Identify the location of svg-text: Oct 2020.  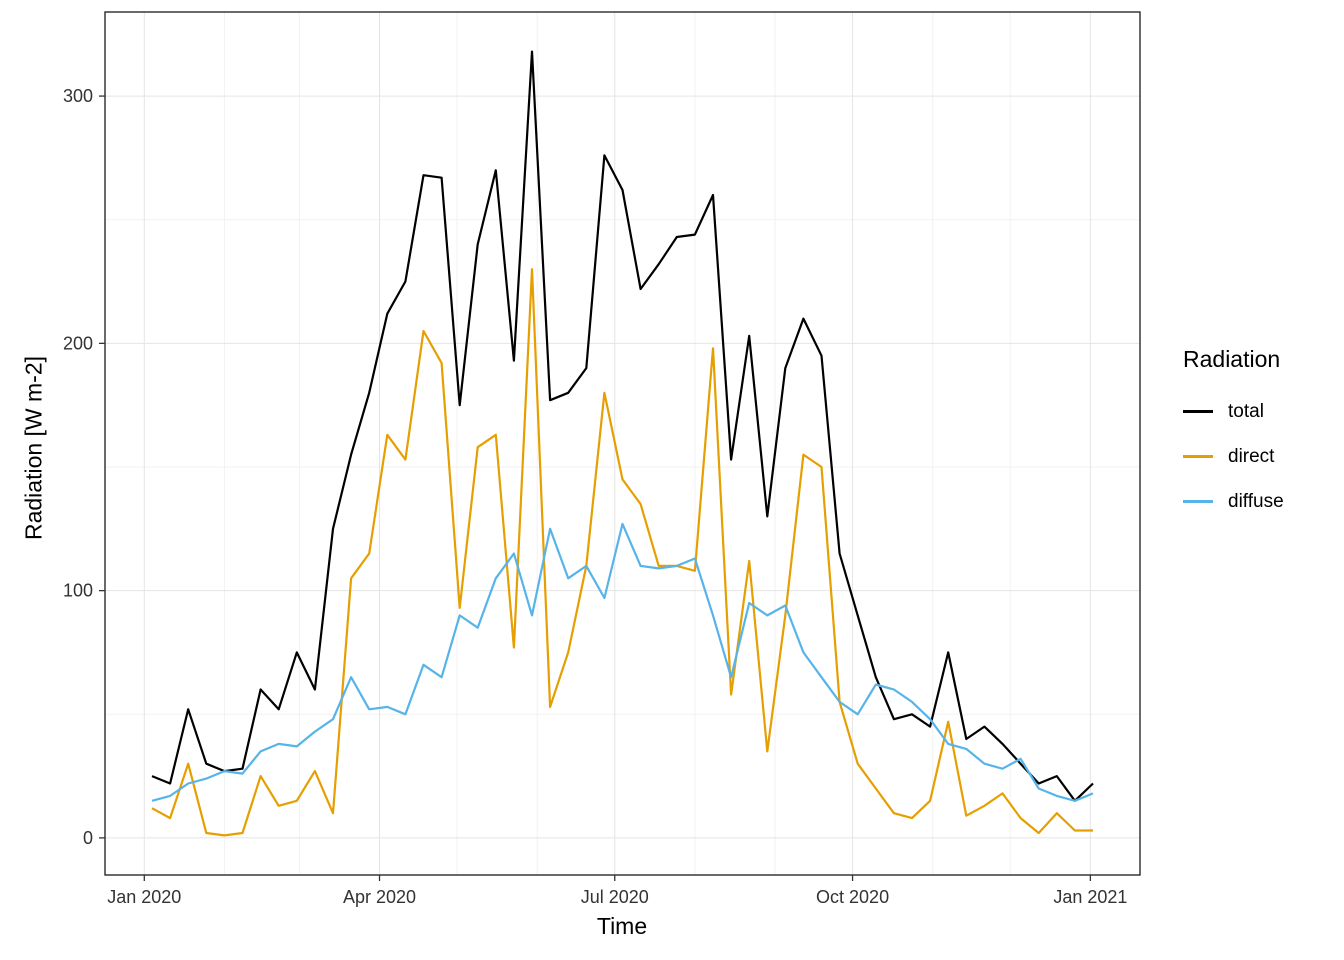
(852, 897).